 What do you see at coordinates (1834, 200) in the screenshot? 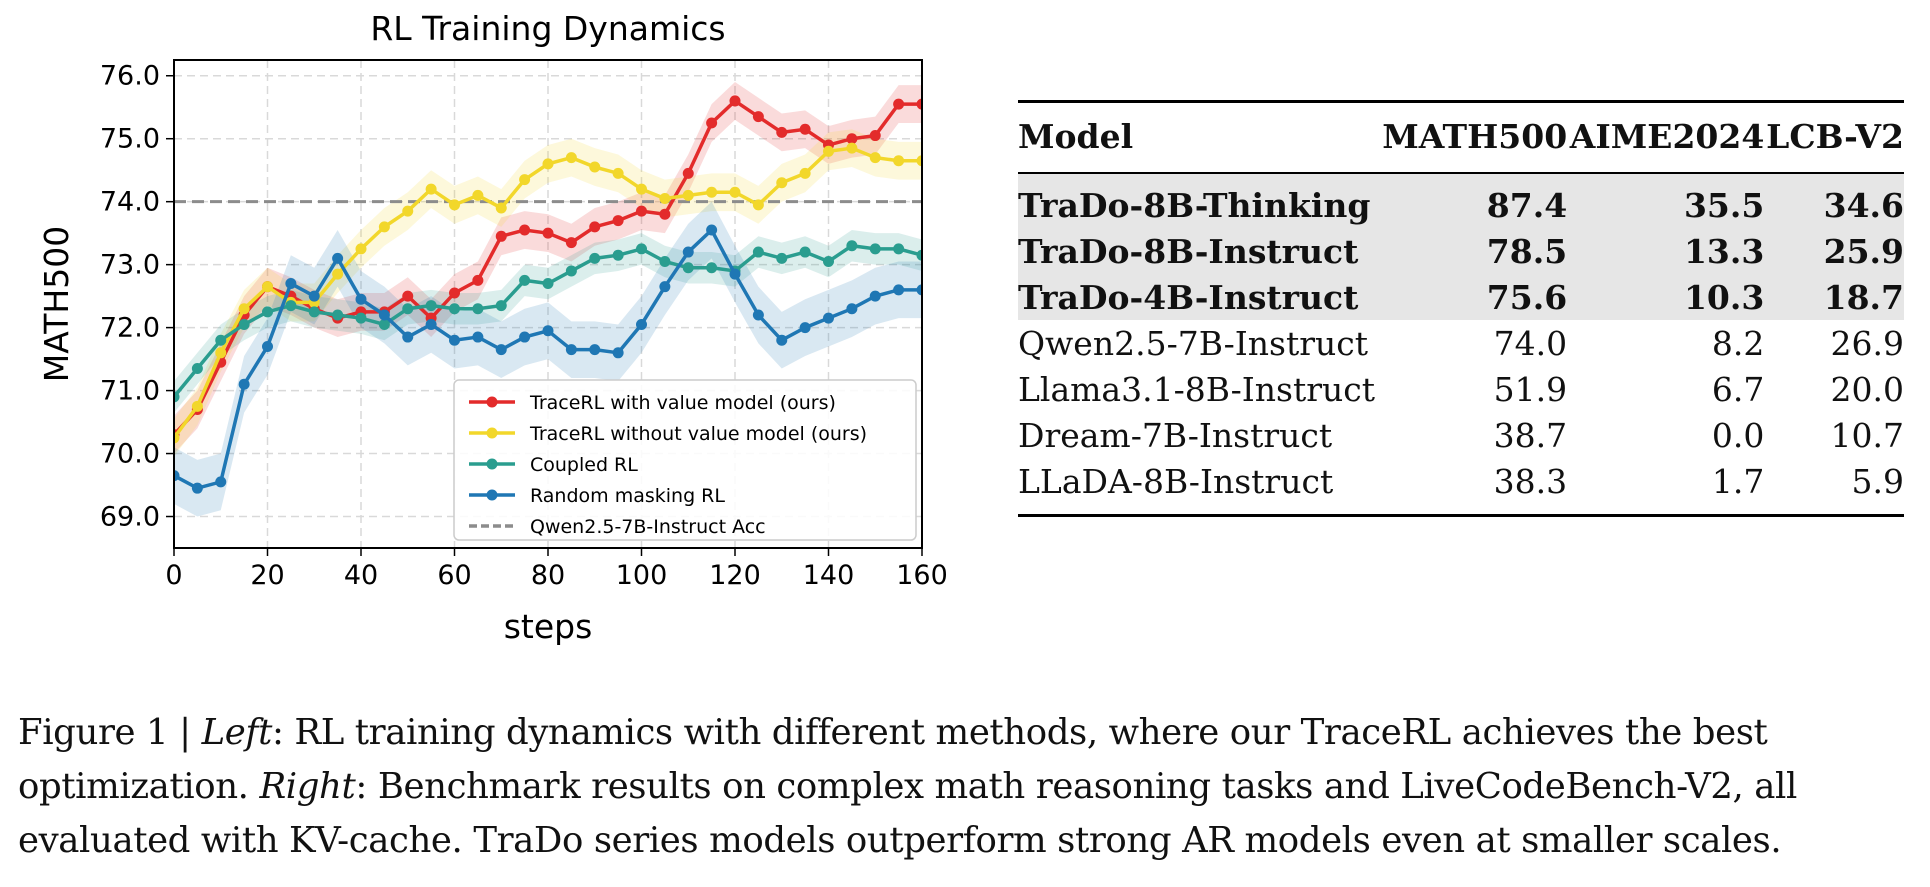
I see `lcb-v2-score: 34.6` at bounding box center [1834, 200].